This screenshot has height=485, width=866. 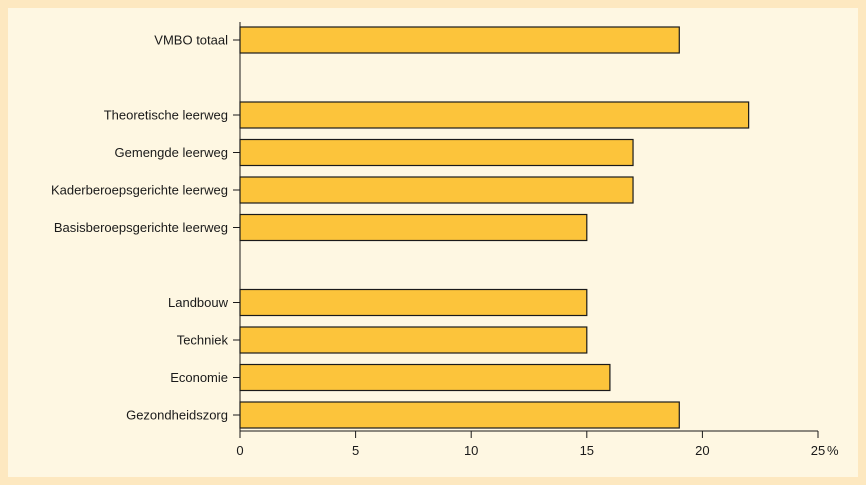 I want to click on x-tick-label: 5, so click(x=355, y=450).